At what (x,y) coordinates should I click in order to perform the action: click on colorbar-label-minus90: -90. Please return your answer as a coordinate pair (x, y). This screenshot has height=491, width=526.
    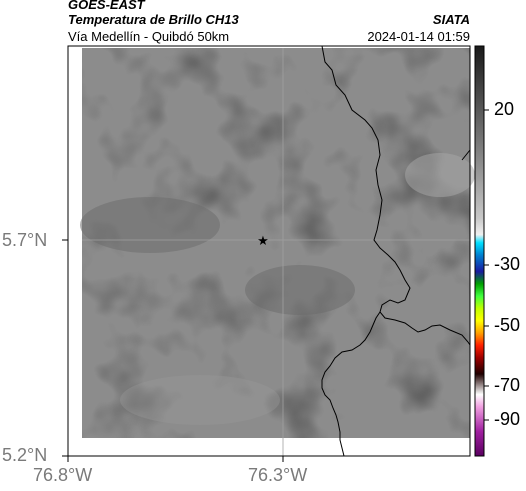
    Looking at the image, I should click on (507, 419).